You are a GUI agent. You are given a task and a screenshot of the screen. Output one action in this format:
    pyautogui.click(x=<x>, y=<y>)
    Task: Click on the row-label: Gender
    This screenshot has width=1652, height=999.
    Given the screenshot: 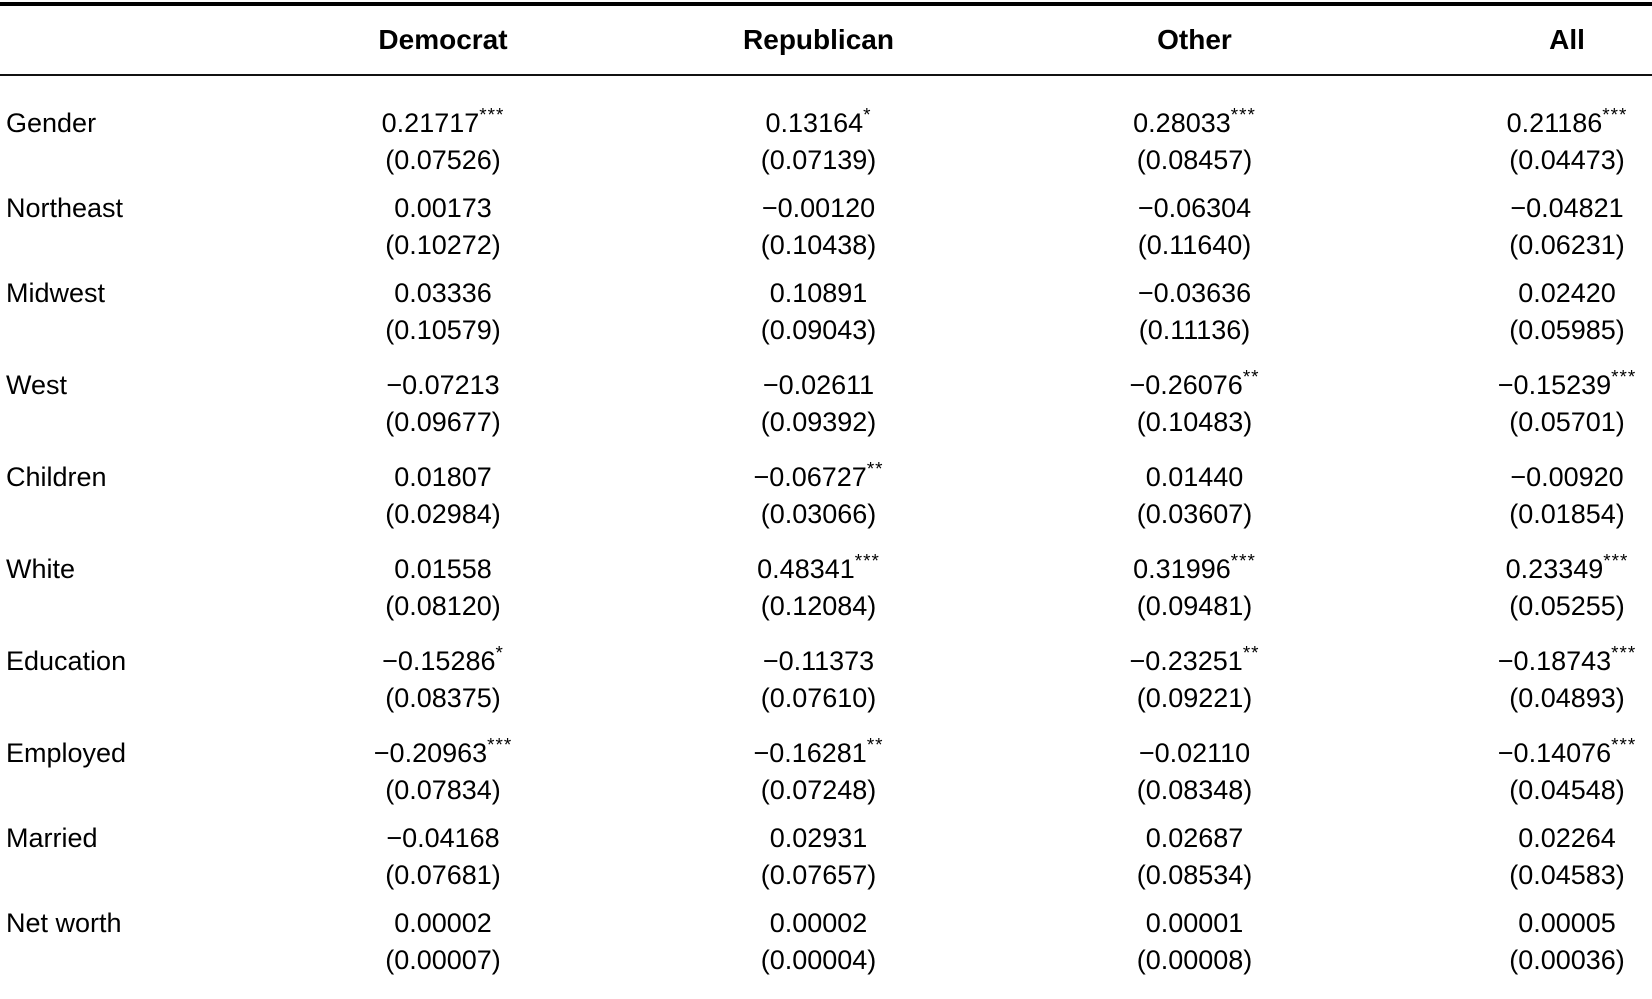 What is the action you would take?
    pyautogui.click(x=51, y=123)
    